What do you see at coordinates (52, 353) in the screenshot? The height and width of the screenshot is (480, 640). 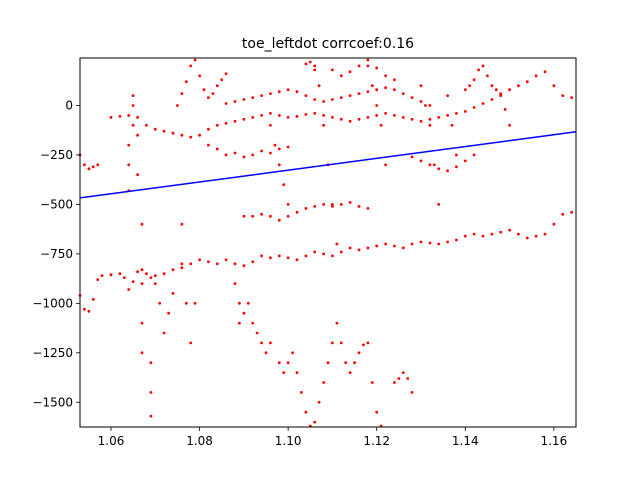 I see `y-tick-label: −1250` at bounding box center [52, 353].